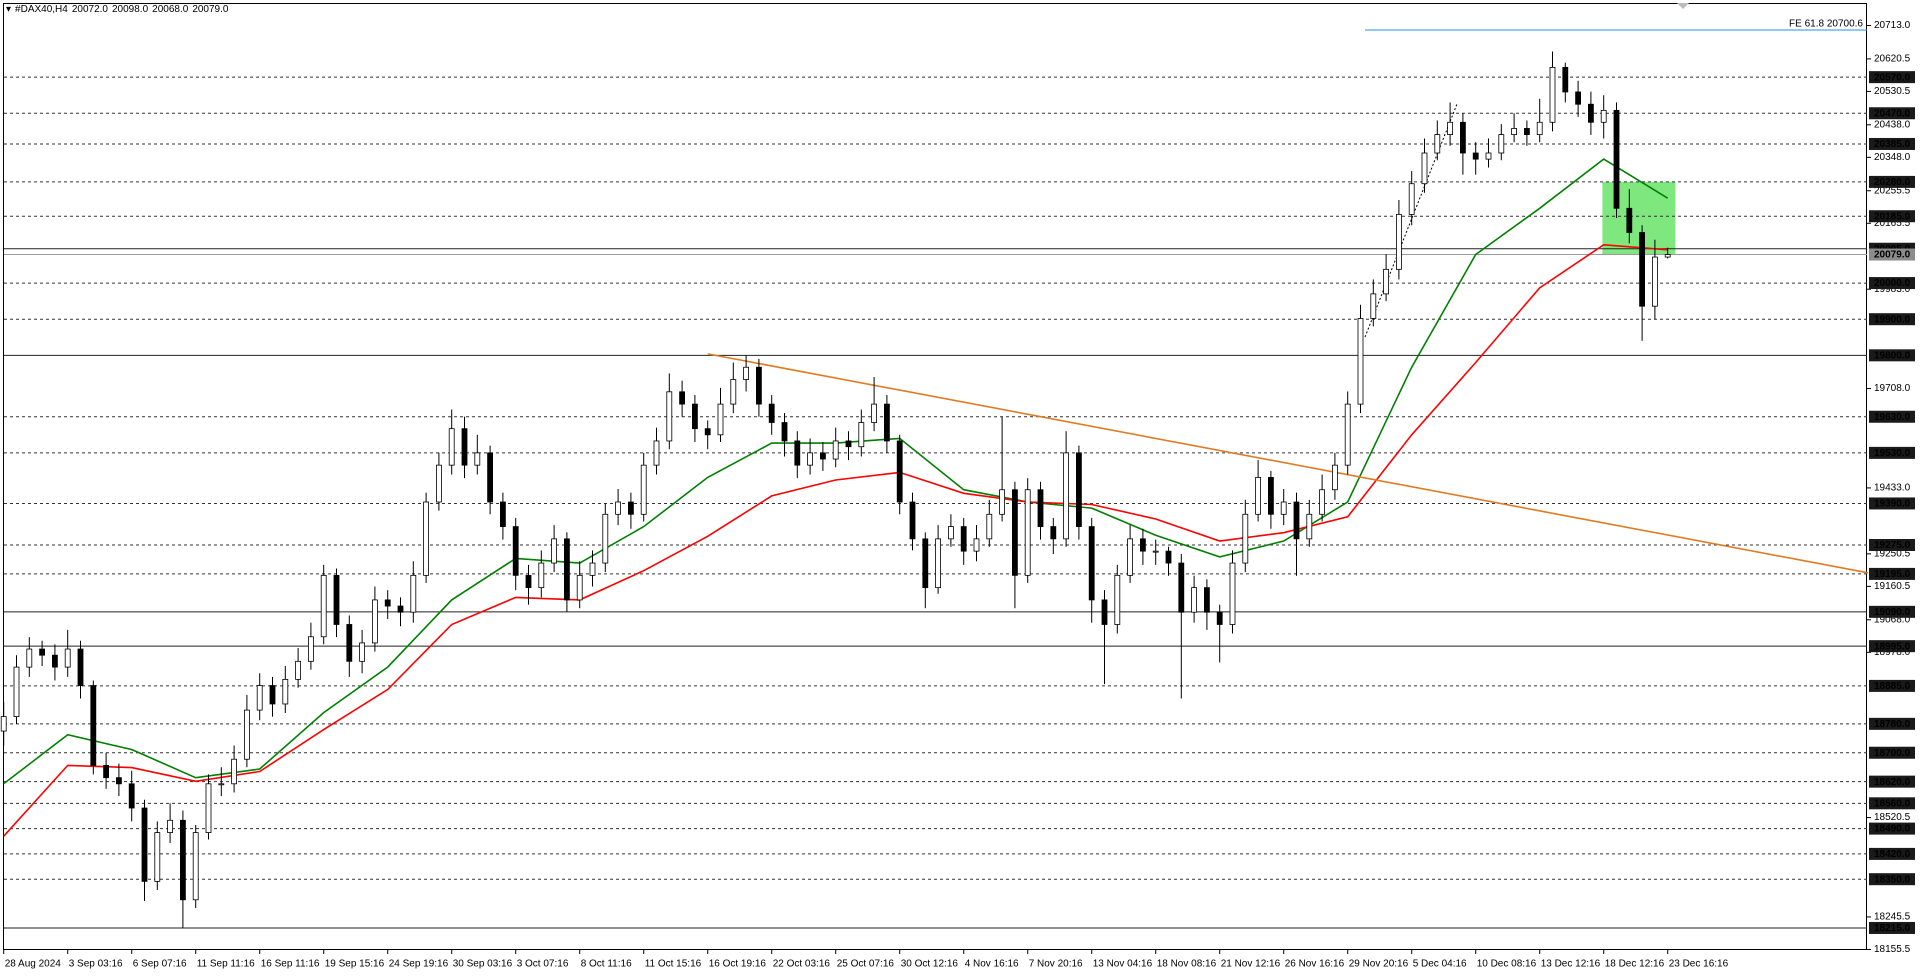 The width and height of the screenshot is (1920, 976). What do you see at coordinates (160, 964) in the screenshot?
I see `x-tick-label: 6 Sep 07:16` at bounding box center [160, 964].